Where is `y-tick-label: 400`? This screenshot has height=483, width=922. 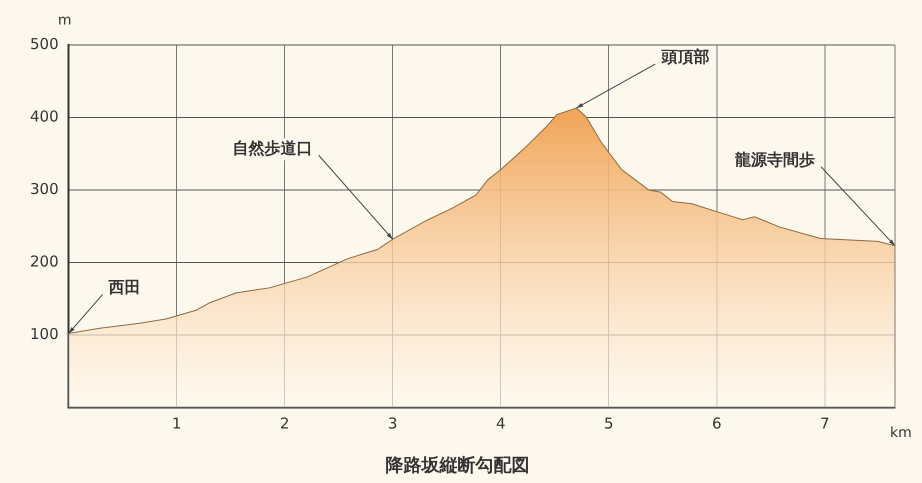 y-tick-label: 400 is located at coordinates (44, 116).